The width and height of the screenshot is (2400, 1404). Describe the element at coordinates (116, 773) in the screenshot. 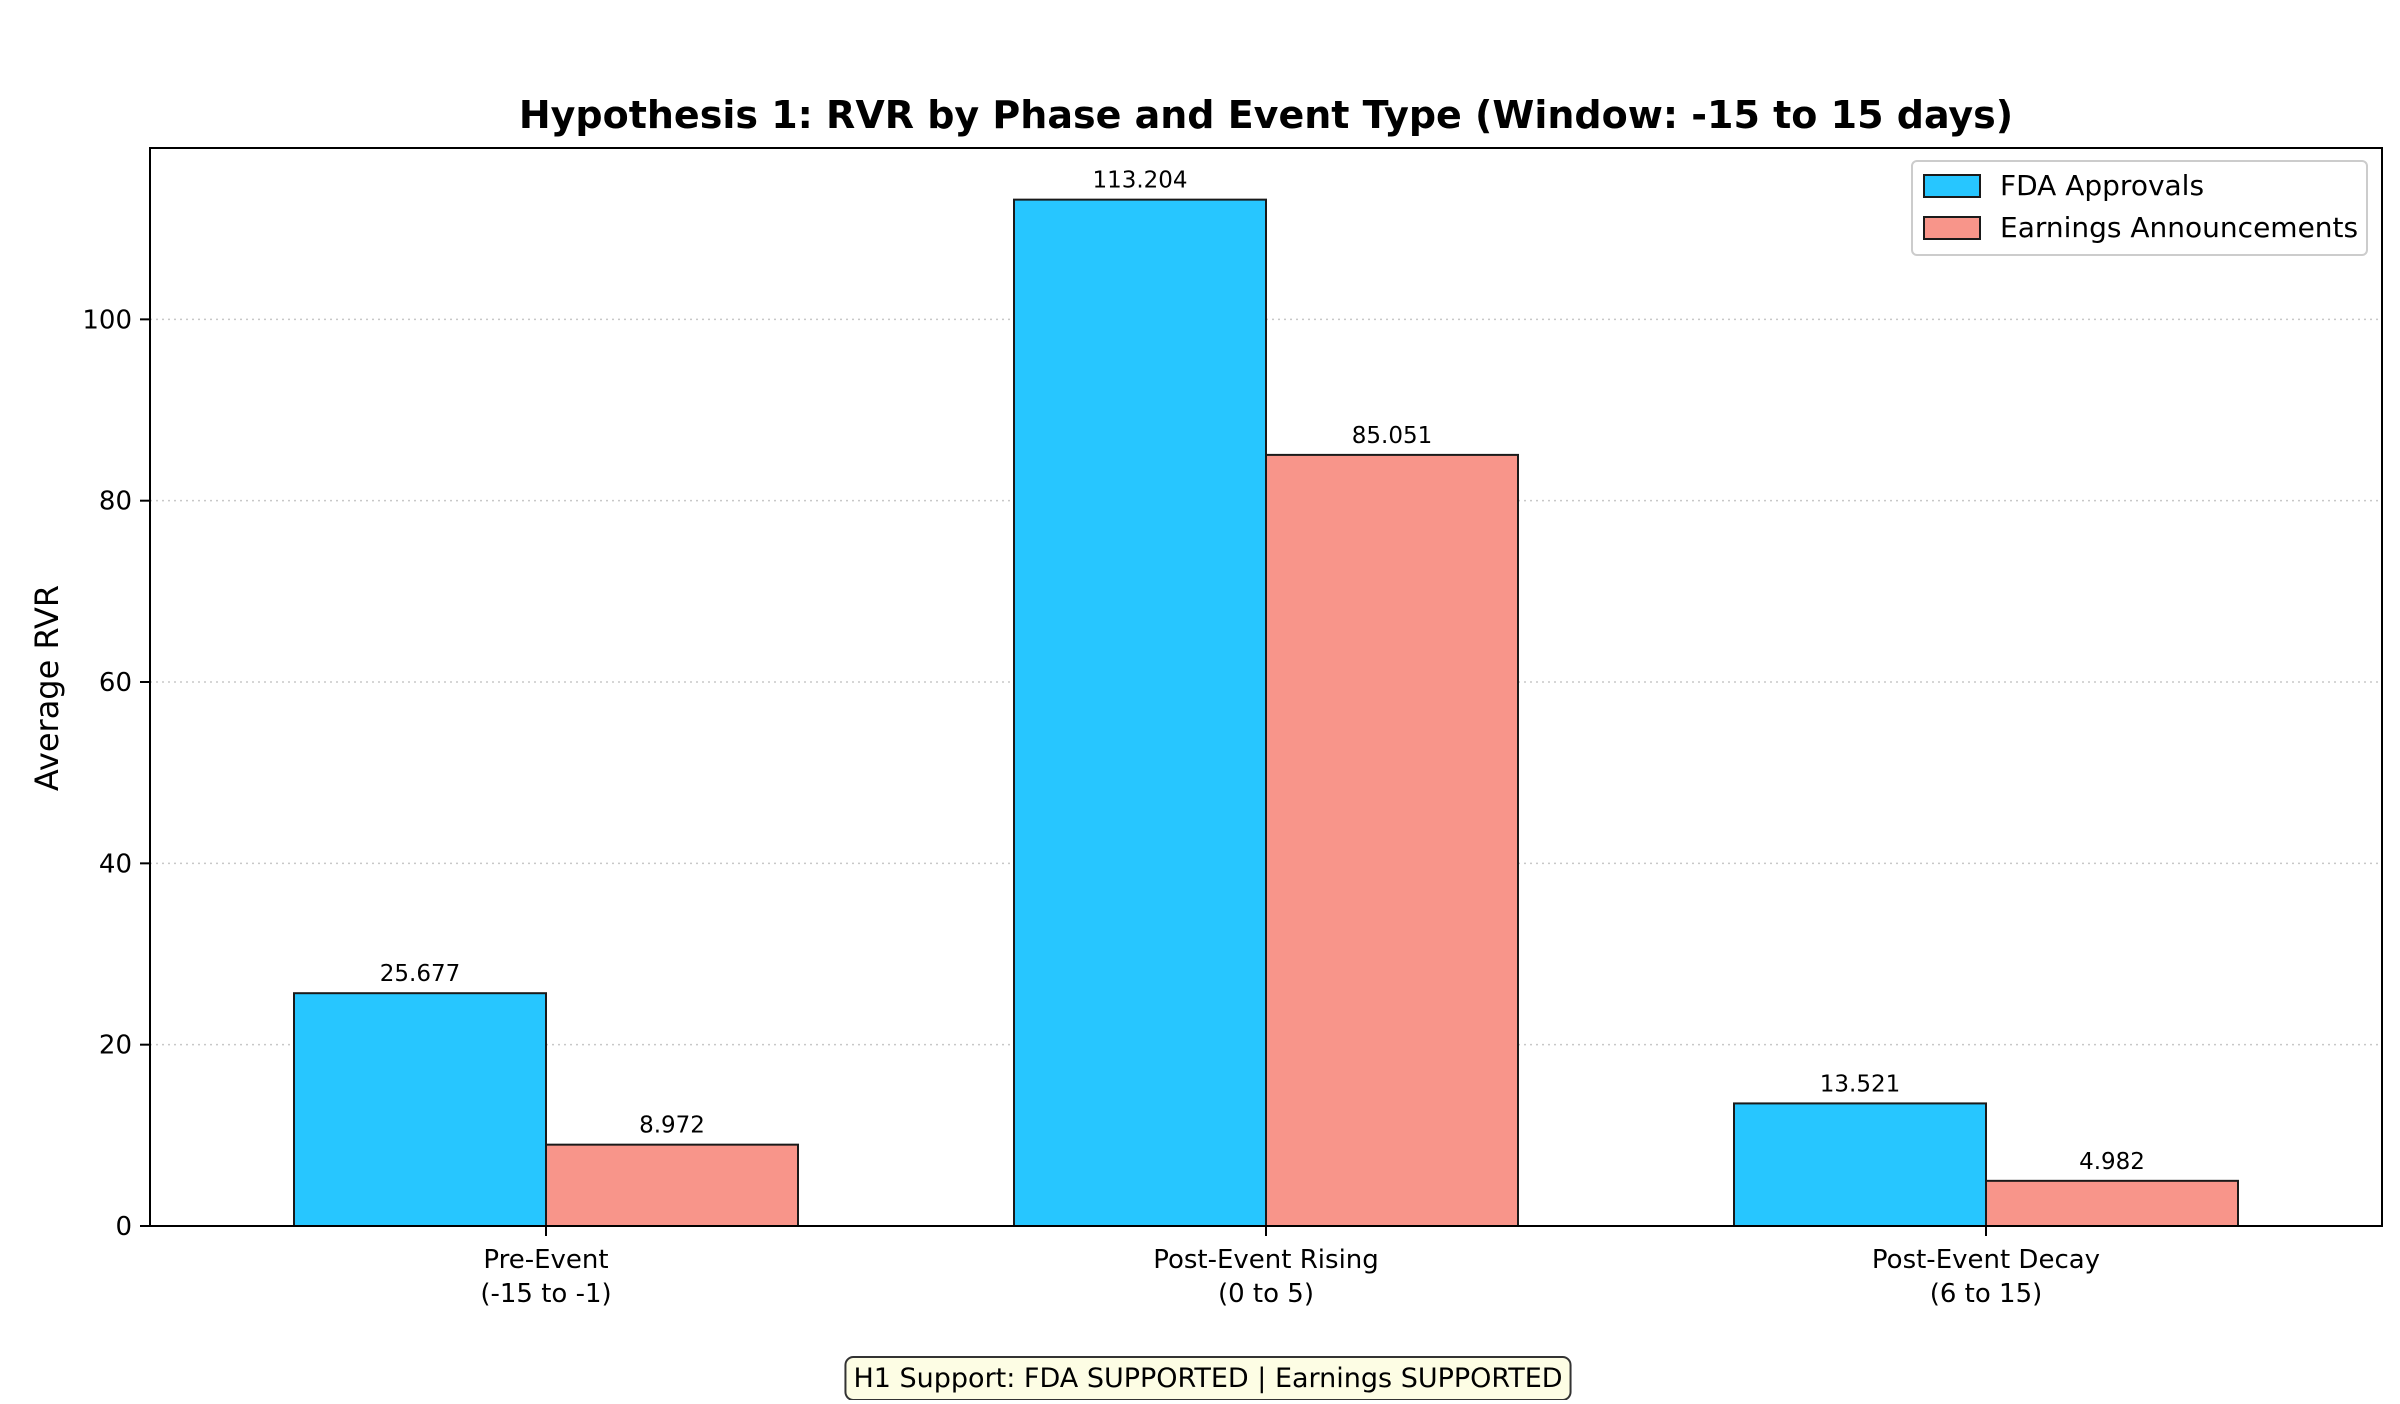

I see `y-axis: 0 20 40 60 80 100` at that location.